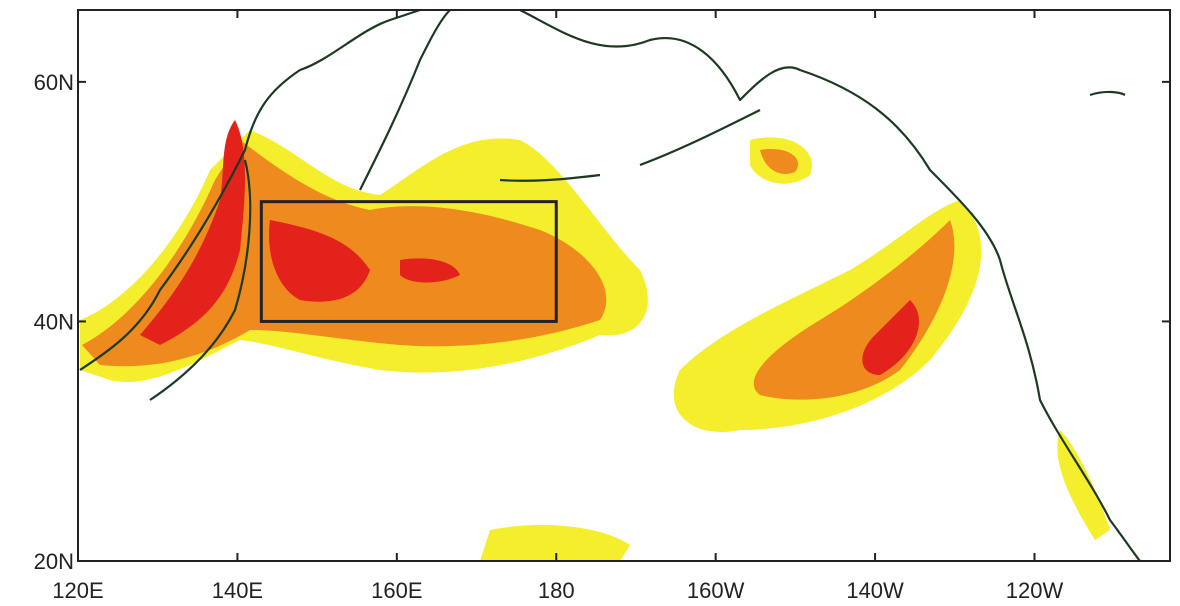 The height and width of the screenshot is (606, 1180). Describe the element at coordinates (54, 561) in the screenshot. I see `y-tick-label: 20N` at that location.